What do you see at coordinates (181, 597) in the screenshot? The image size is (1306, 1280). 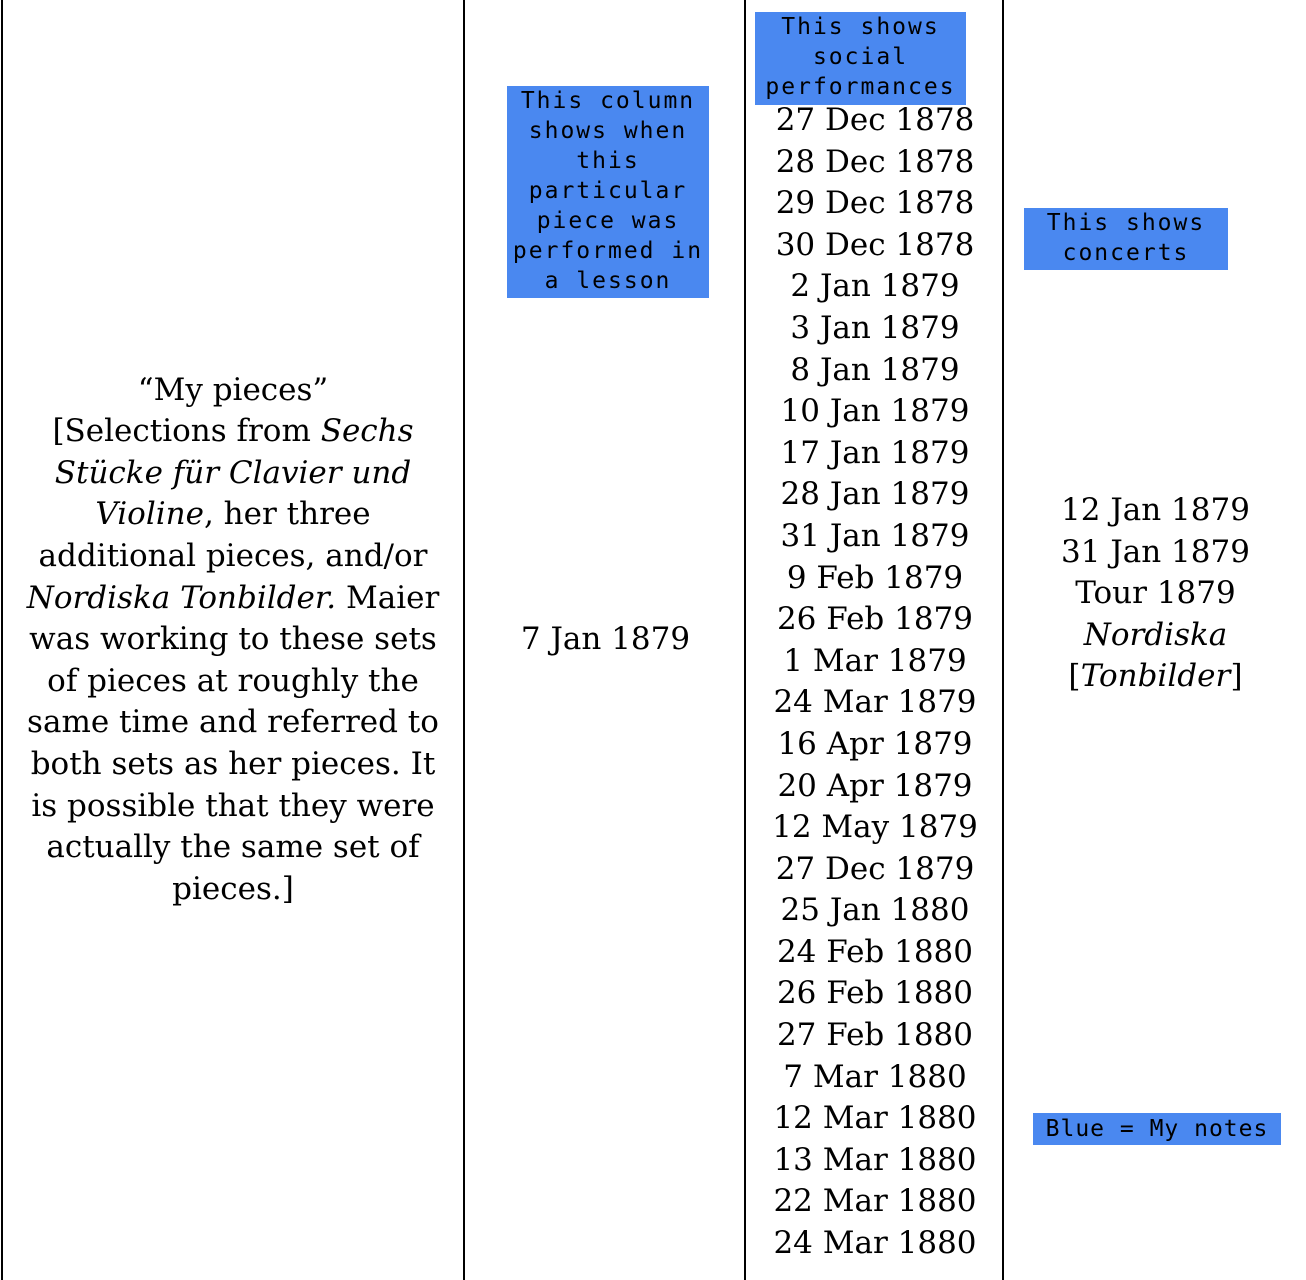 I see `italic-title: Nordiska Tonbilder.` at bounding box center [181, 597].